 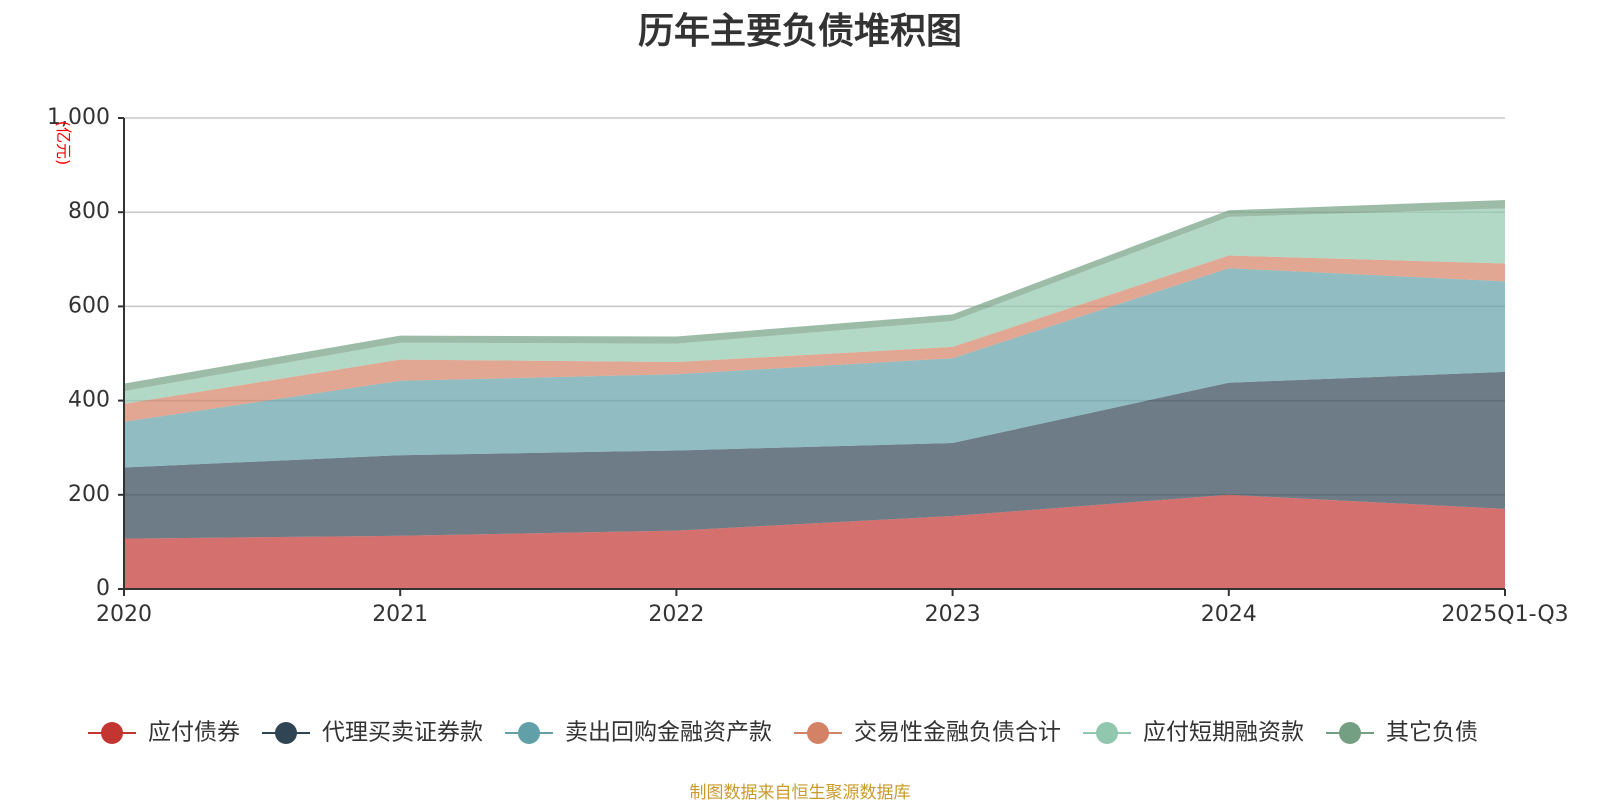 I want to click on legend-item-5: 应付短期融资款, so click(x=1193, y=733).